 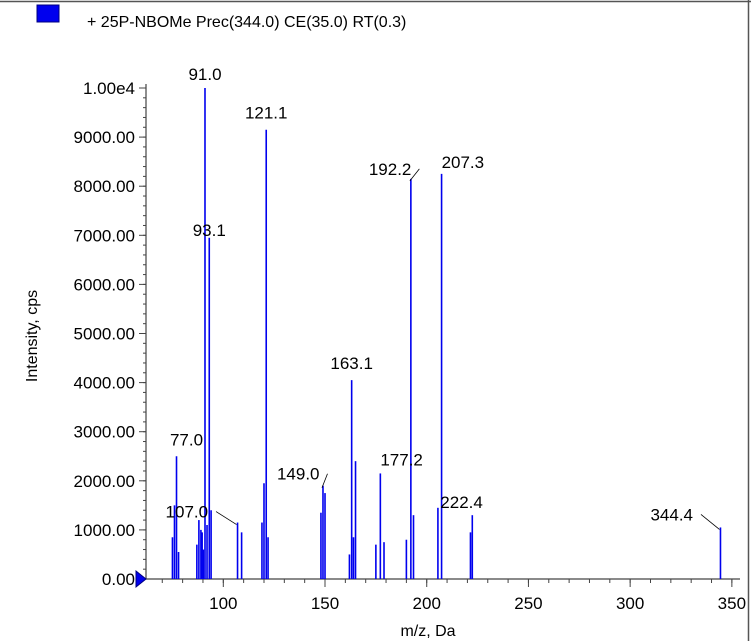 I want to click on peak-label: 222.4, so click(x=461, y=502).